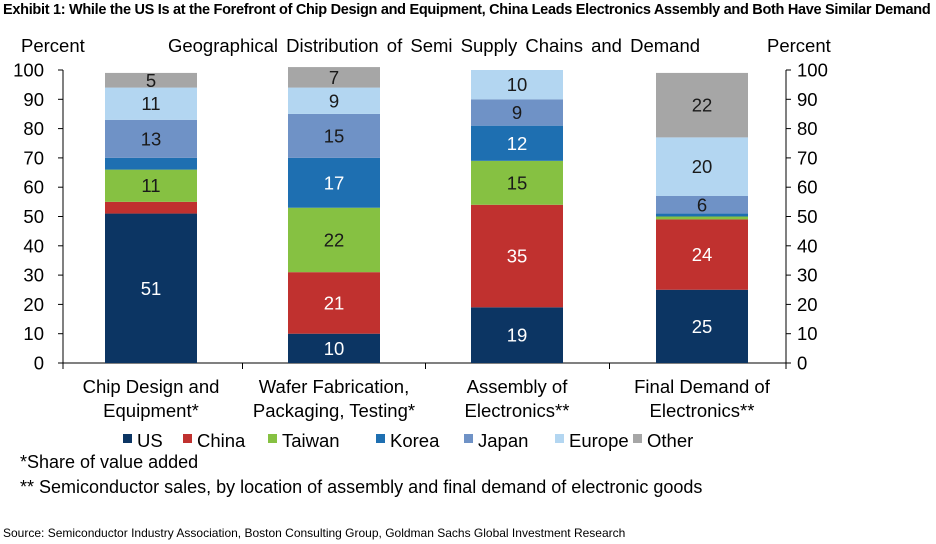 The height and width of the screenshot is (544, 936). Describe the element at coordinates (109, 462) in the screenshot. I see `footnote-value-added: *Share of value added` at that location.